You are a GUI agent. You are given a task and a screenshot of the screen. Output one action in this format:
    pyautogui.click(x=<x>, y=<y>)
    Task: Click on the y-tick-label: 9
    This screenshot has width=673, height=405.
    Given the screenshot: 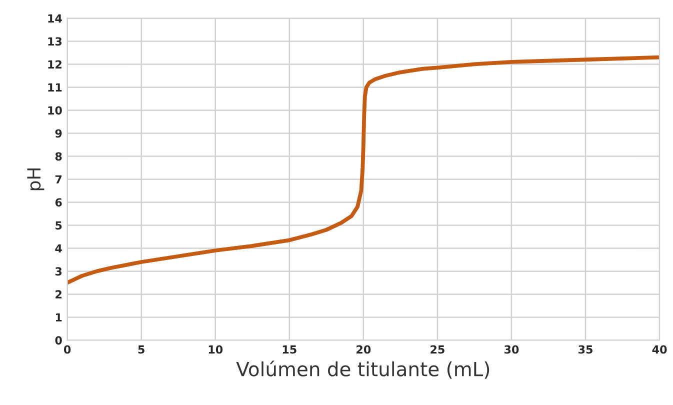 What is the action you would take?
    pyautogui.click(x=58, y=133)
    